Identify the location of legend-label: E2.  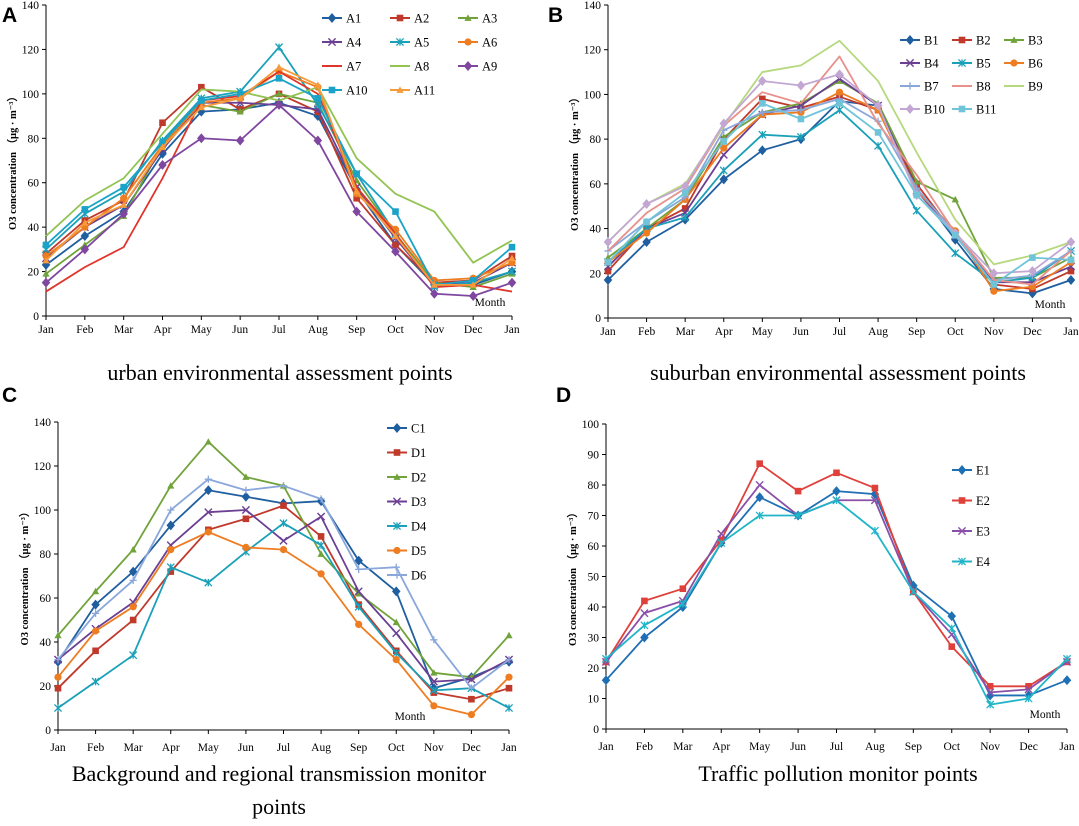
(983, 501).